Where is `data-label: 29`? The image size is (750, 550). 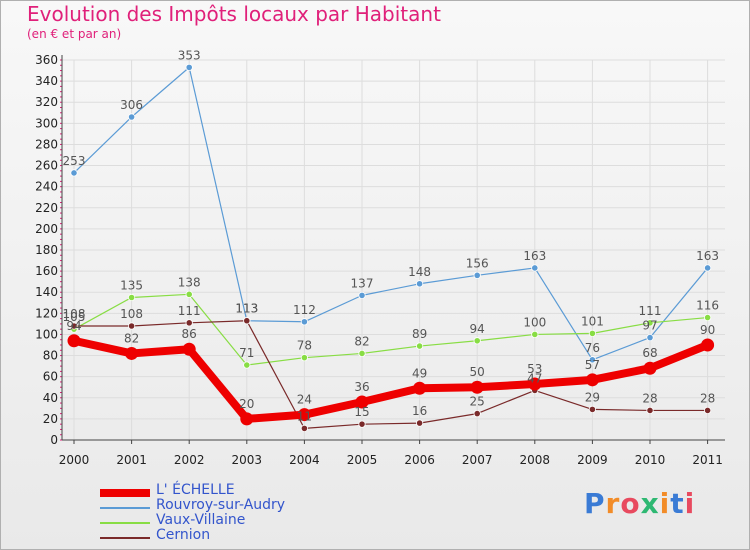
data-label: 29 is located at coordinates (592, 397).